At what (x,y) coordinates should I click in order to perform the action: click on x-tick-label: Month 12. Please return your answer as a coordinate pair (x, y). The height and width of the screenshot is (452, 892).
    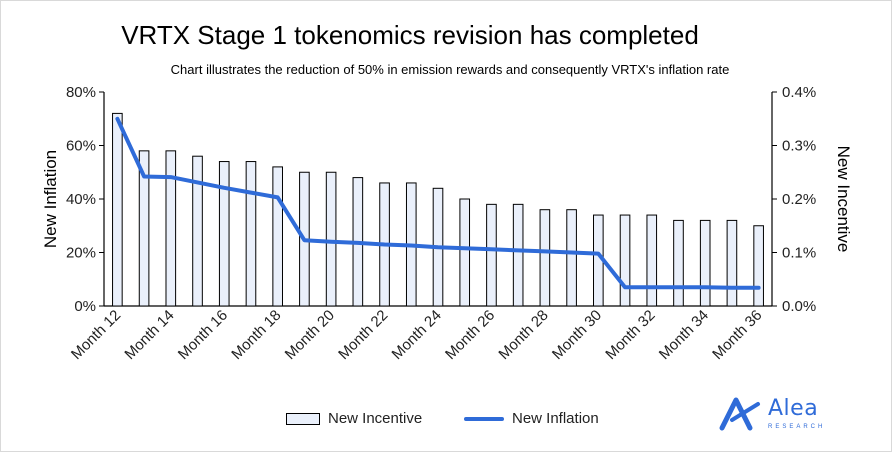
    Looking at the image, I should click on (96, 335).